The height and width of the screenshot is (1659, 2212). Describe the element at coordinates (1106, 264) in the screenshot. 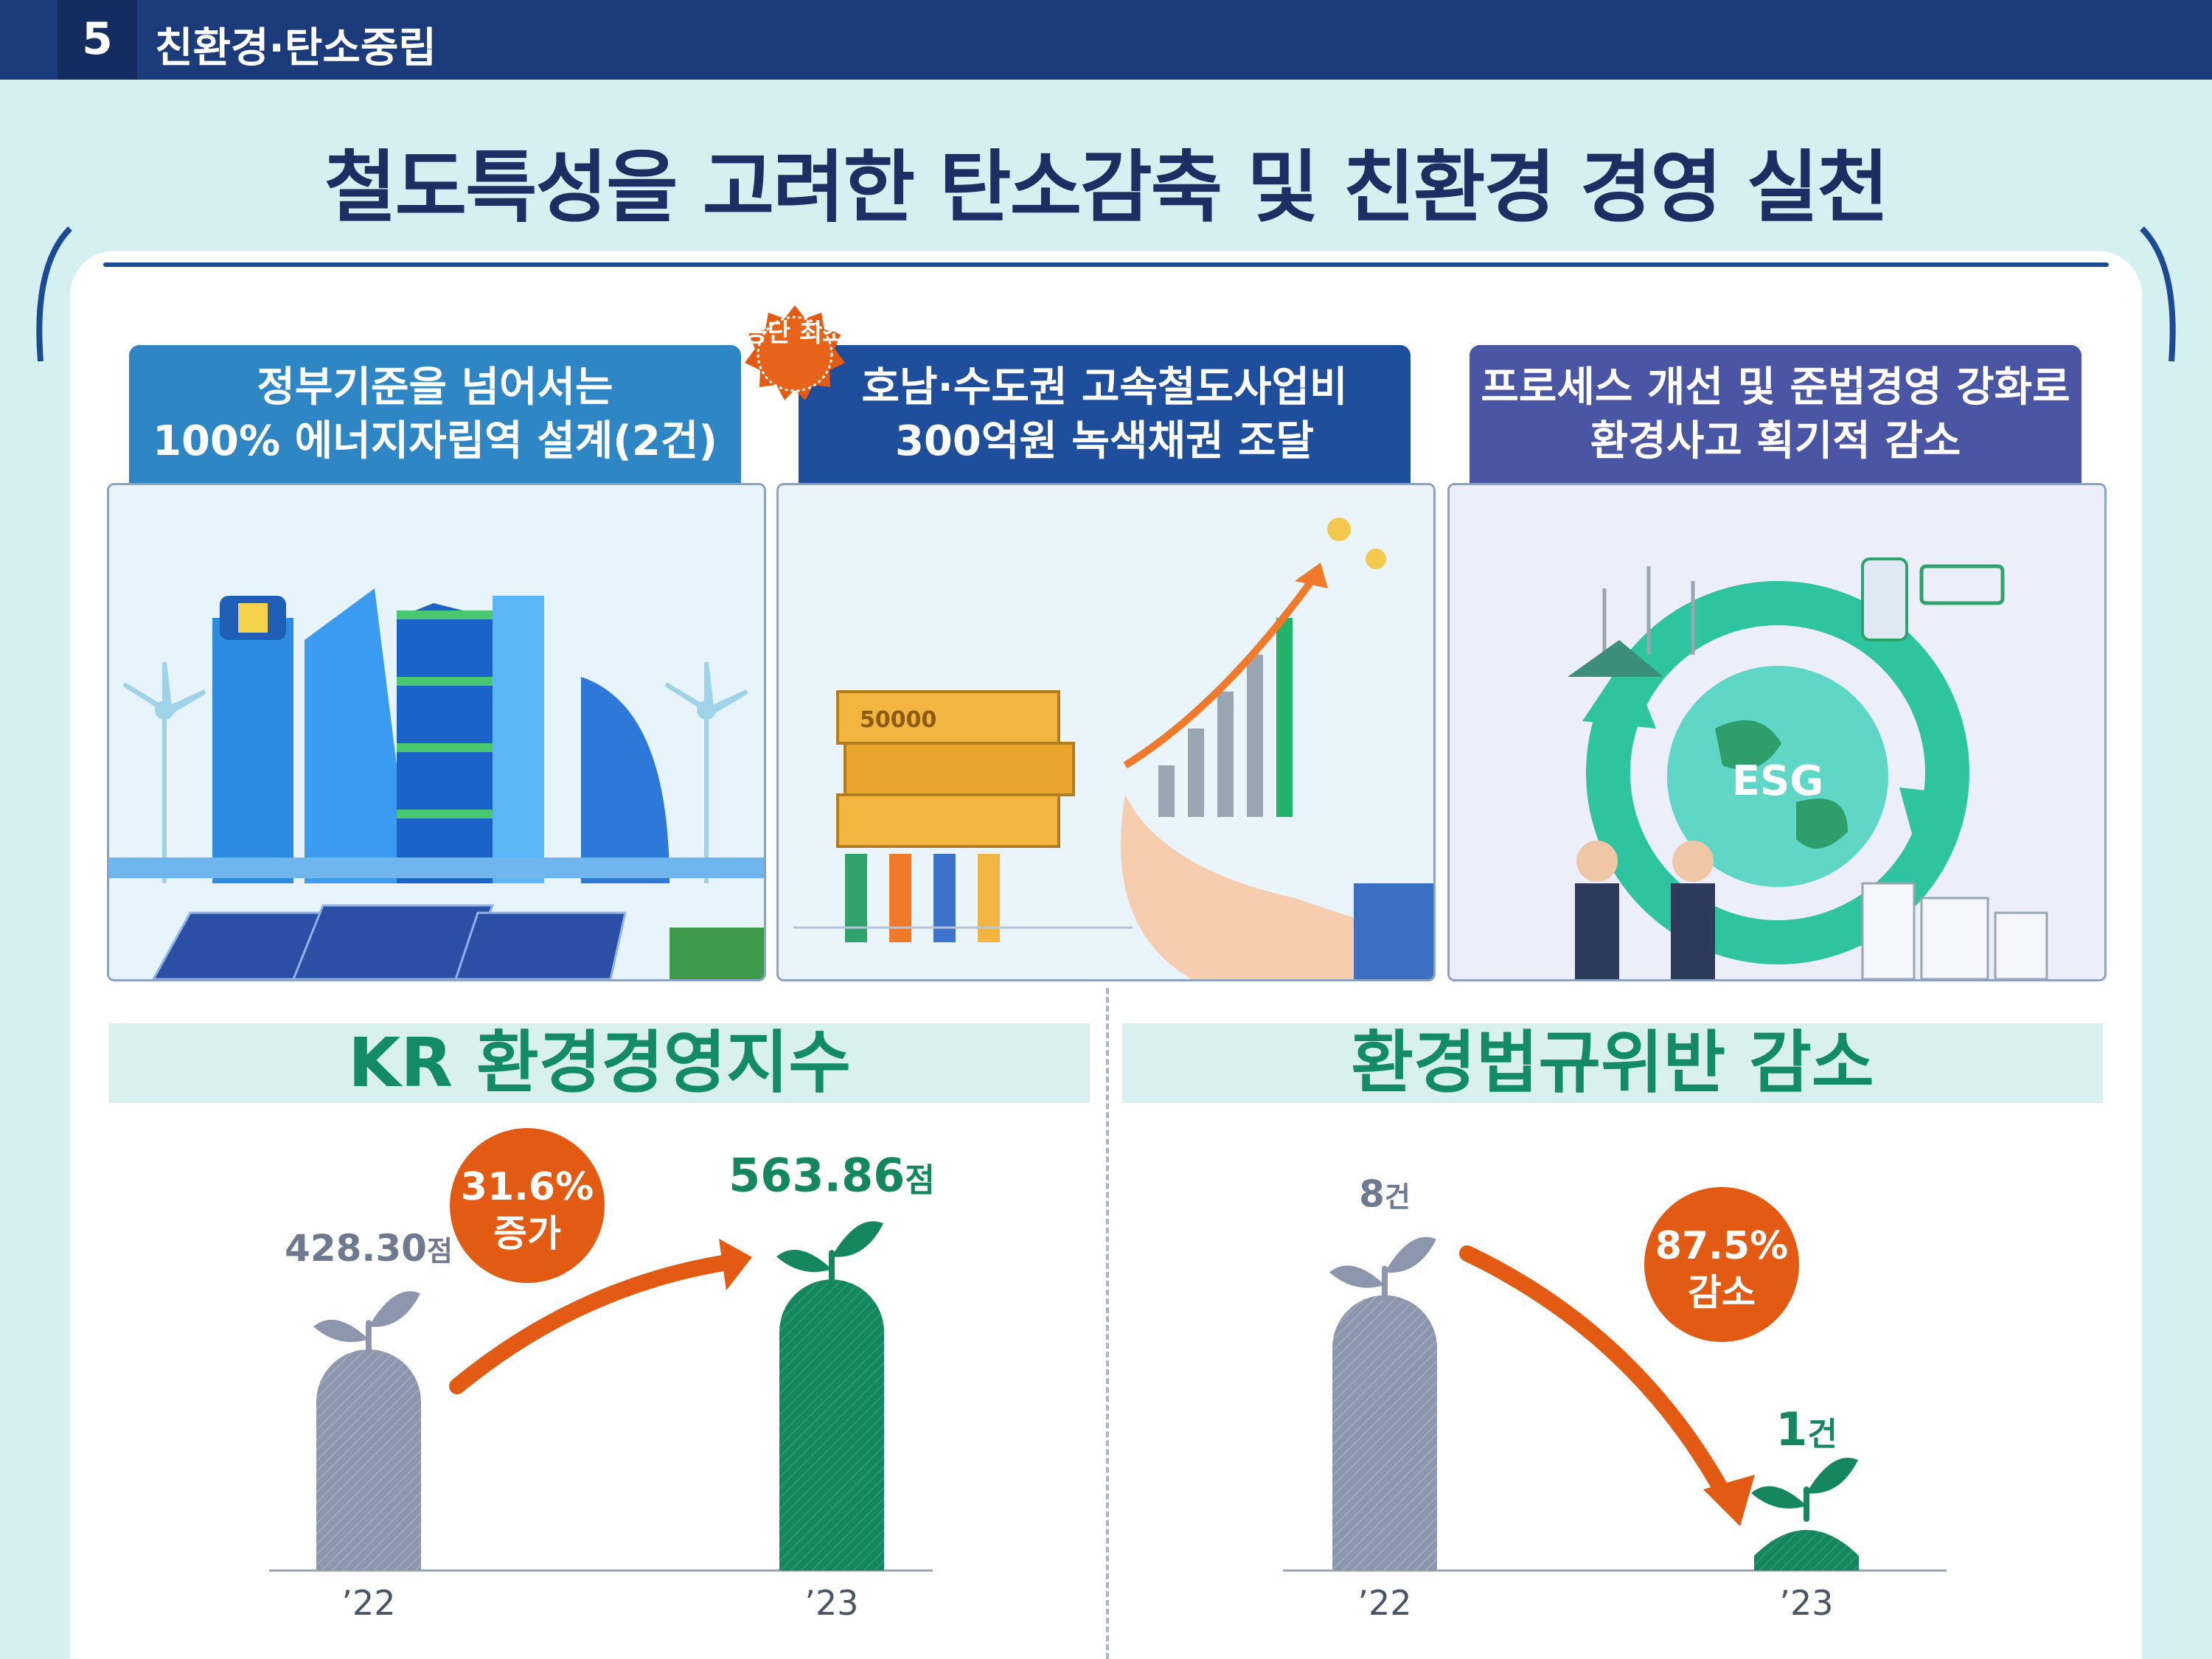

I see `frame-top-line` at that location.